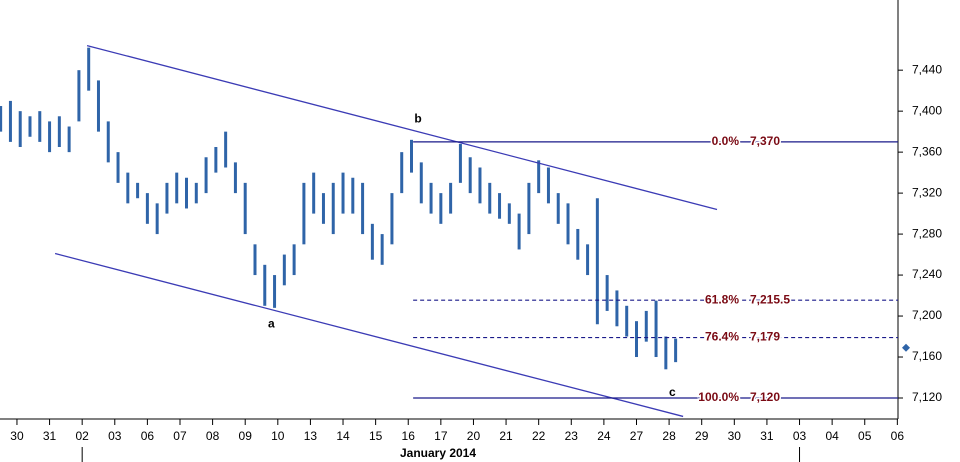 This screenshot has width=960, height=462. What do you see at coordinates (474, 436) in the screenshot?
I see `x-tick-label: 20` at bounding box center [474, 436].